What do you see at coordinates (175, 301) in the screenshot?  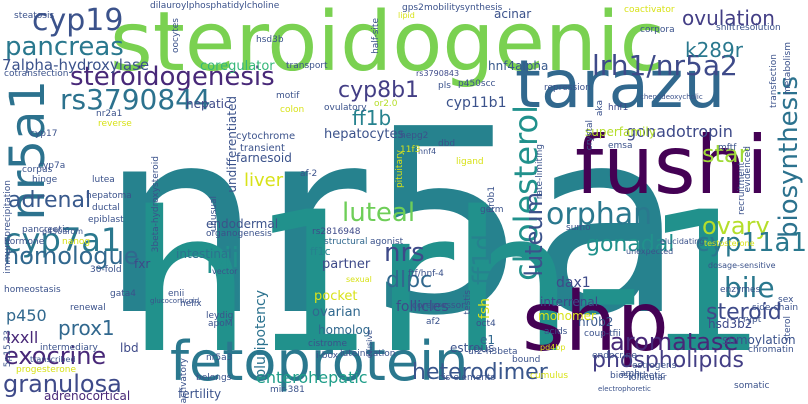 I see `word-glucocorticoid: glucocorticoid` at bounding box center [175, 301].